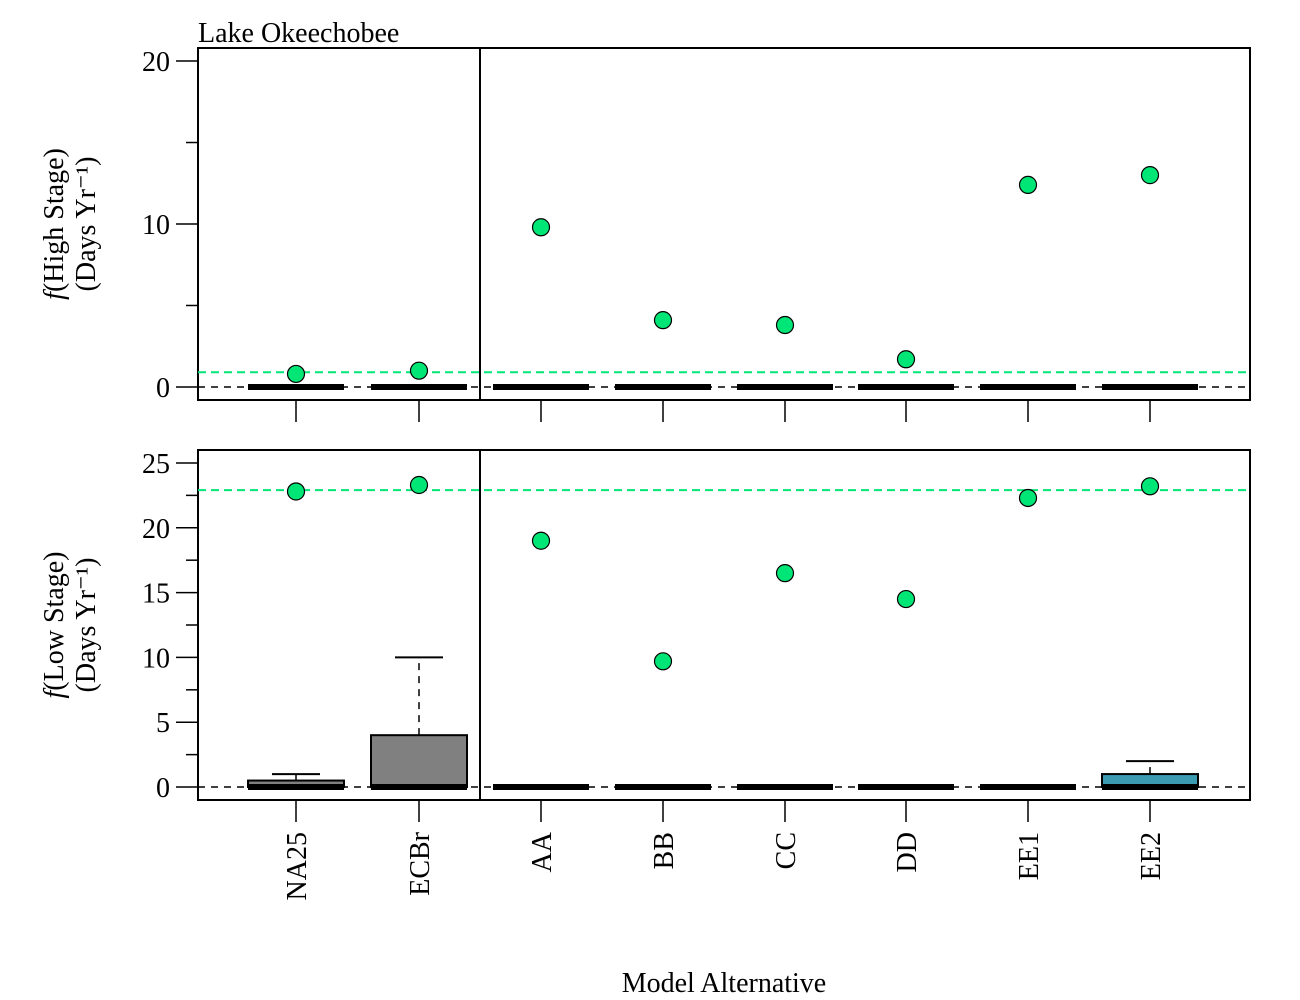 The width and height of the screenshot is (1300, 1000). I want to click on x-tick-label: CC, so click(786, 850).